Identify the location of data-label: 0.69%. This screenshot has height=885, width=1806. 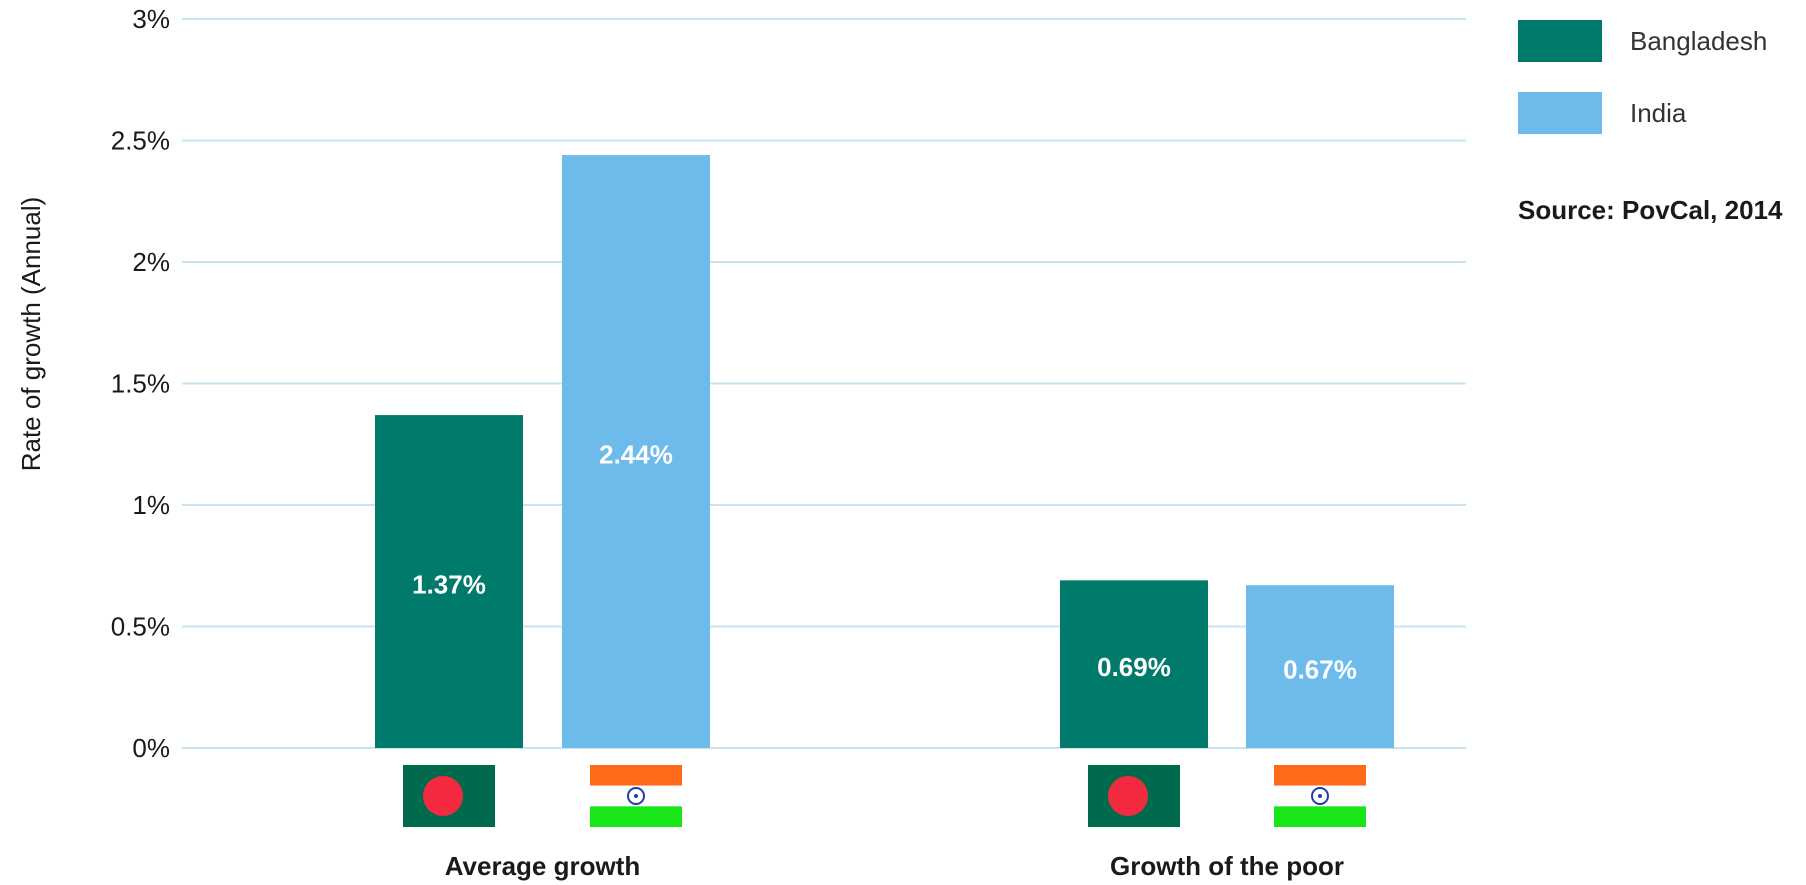
(1134, 667).